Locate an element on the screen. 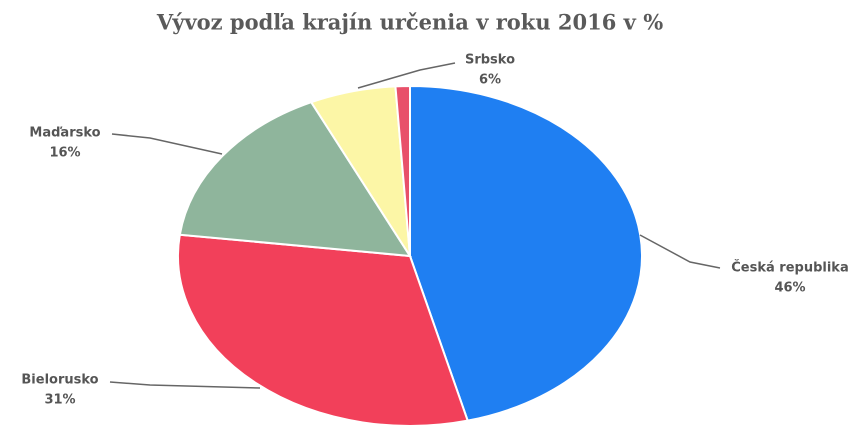 The image size is (860, 427). slice-label: Maďarsko is located at coordinates (64, 133).